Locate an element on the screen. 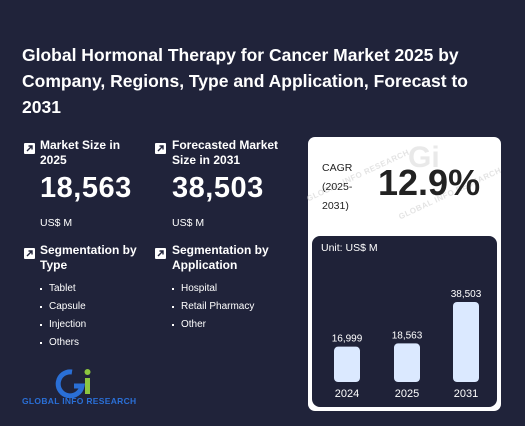  chart-canvas: 16,999 2024 18,563 2025 38,503 2031 is located at coordinates (407, 344).